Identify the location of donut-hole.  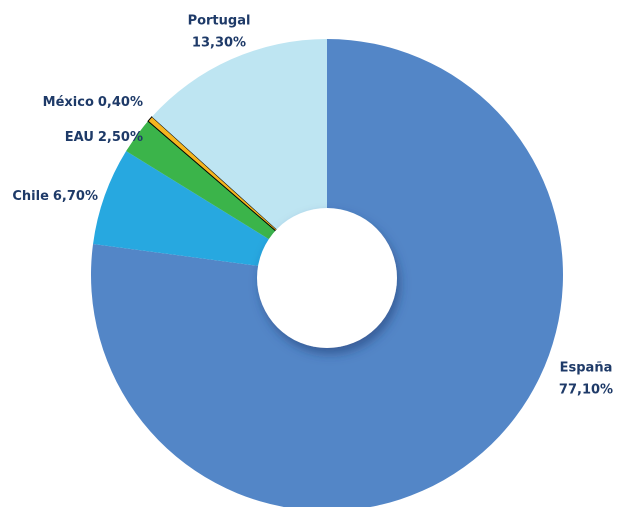
(327, 278).